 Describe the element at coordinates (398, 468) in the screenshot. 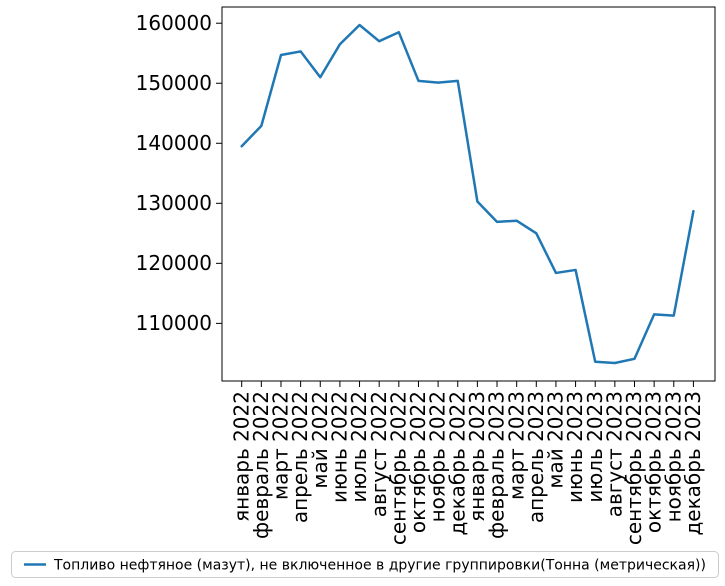

I see `x-tick-label: сентябрь 2022` at that location.